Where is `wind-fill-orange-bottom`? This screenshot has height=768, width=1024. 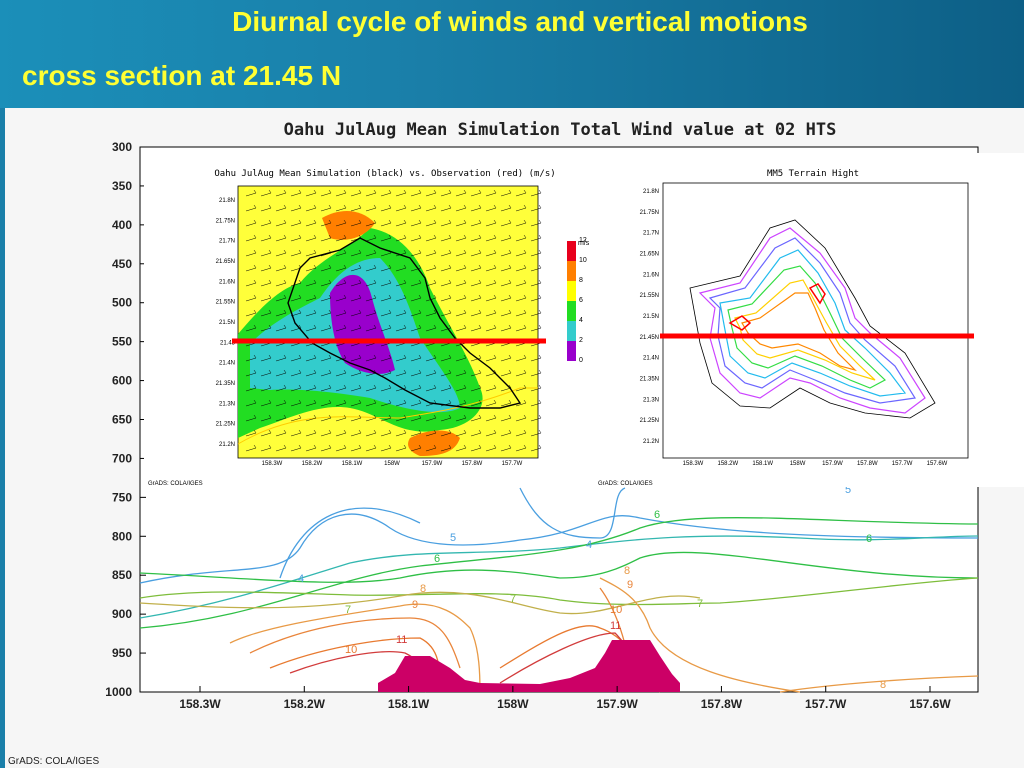
wind-fill-orange-bottom is located at coordinates (434, 443).